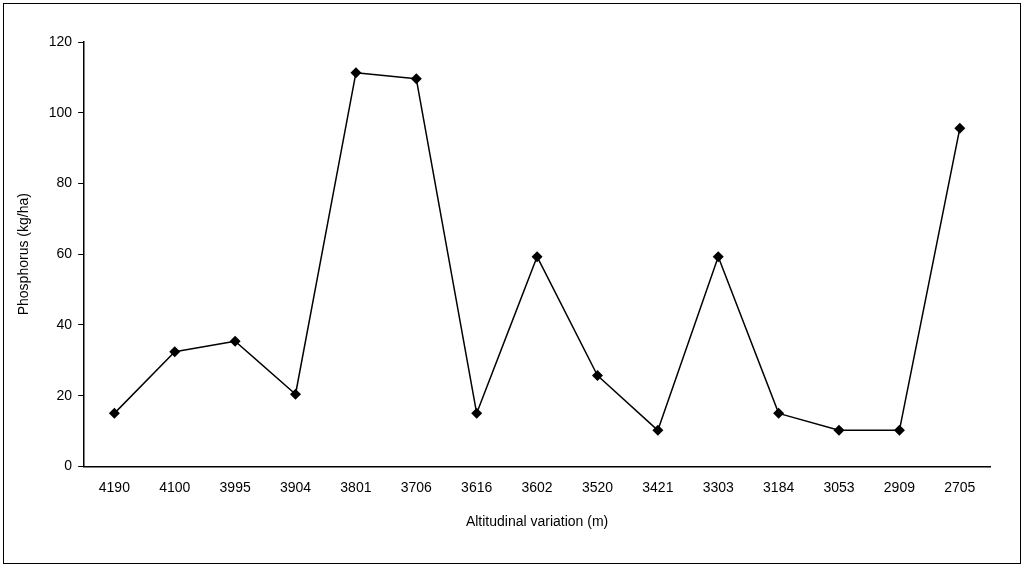 The width and height of the screenshot is (1026, 569). What do you see at coordinates (839, 486) in the screenshot?
I see `x-tick-label: 3053` at bounding box center [839, 486].